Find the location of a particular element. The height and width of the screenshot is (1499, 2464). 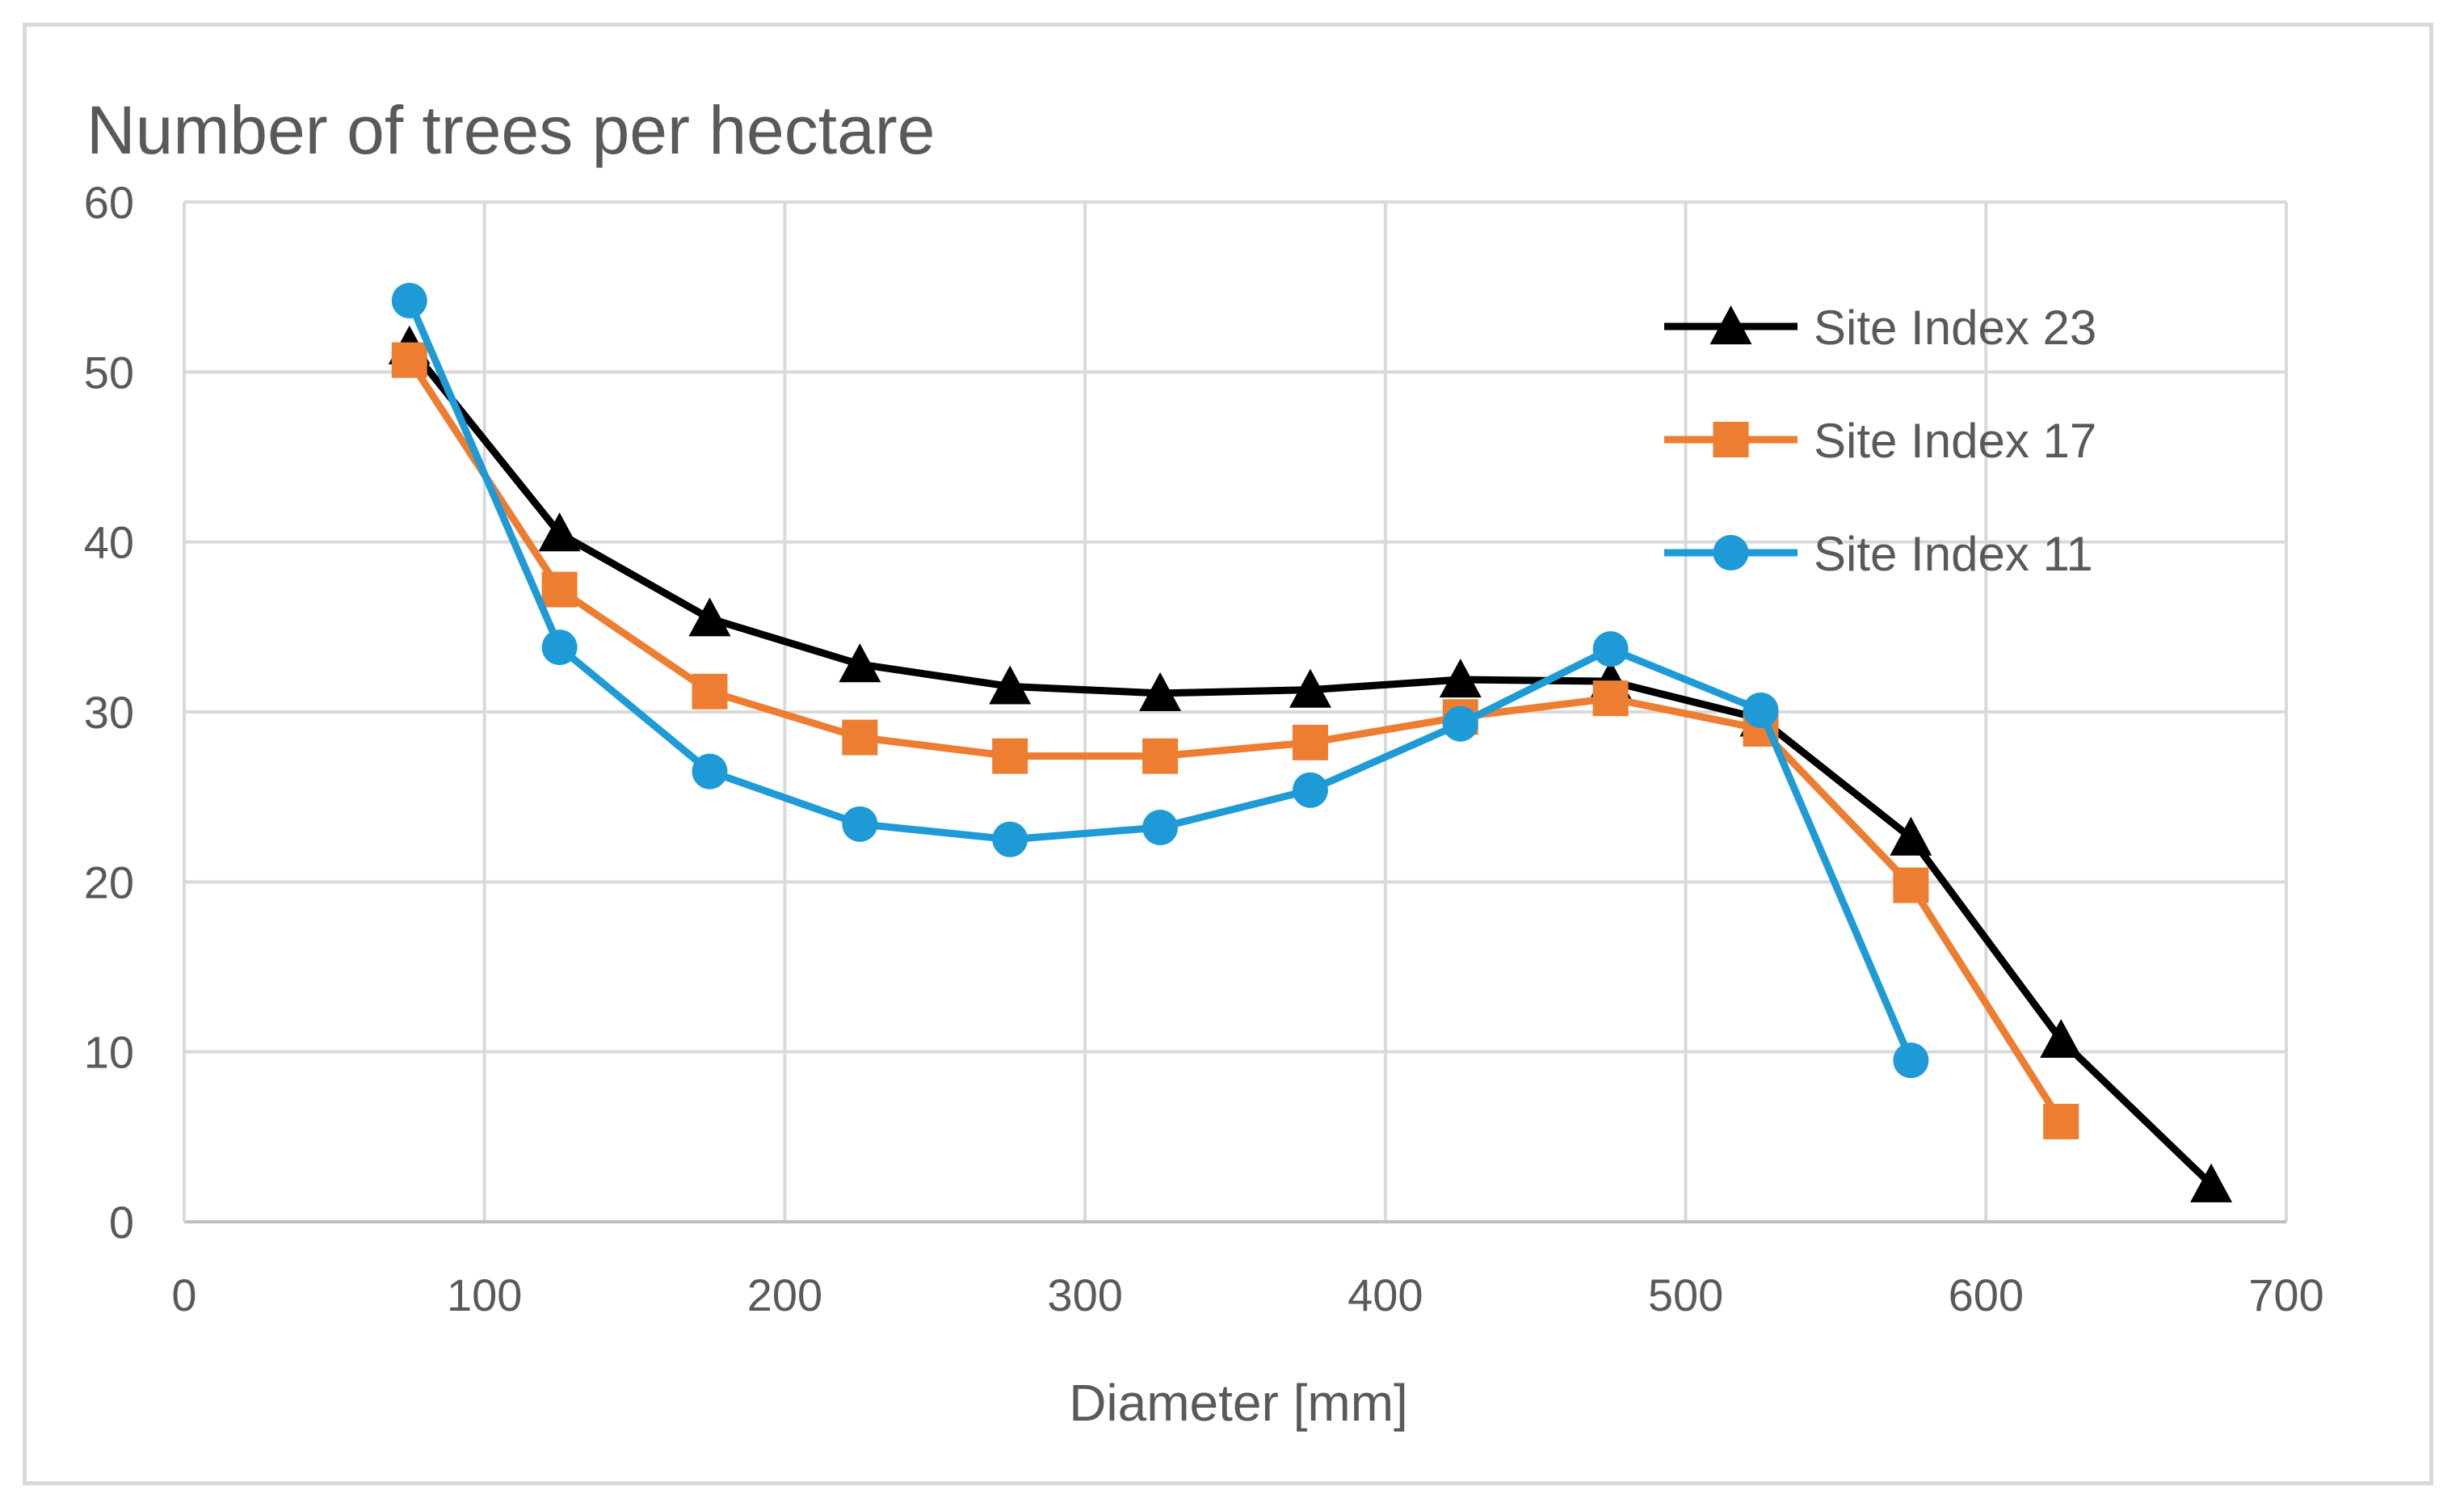

legend-label: Site Index 23 is located at coordinates (1955, 328).